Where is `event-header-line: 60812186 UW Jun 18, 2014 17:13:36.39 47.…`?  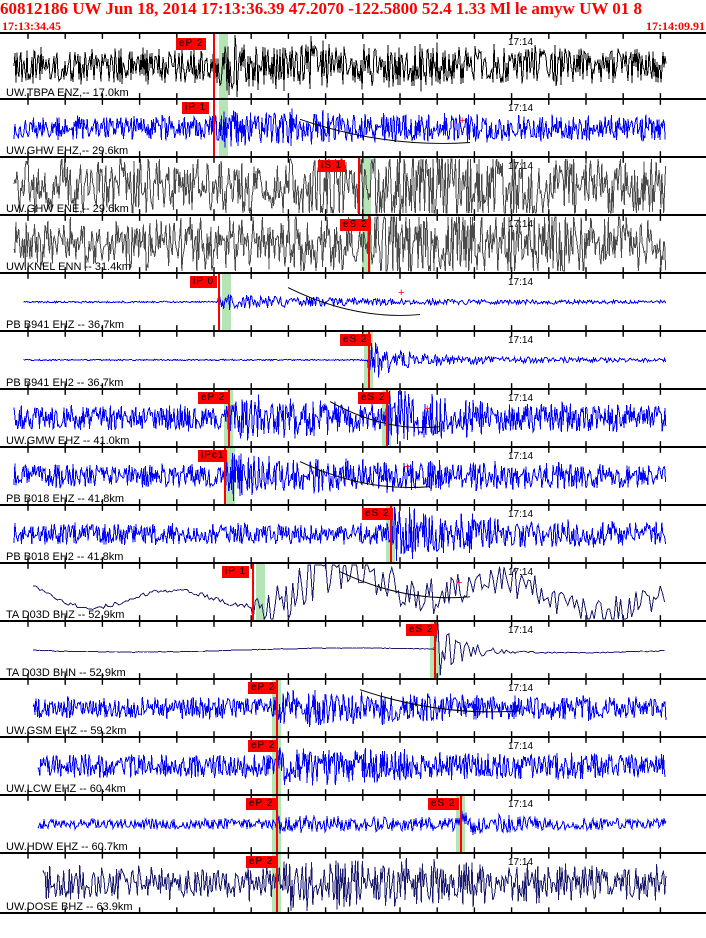
event-header-line: 60812186 UW Jun 18, 2014 17:13:36.39 47.… is located at coordinates (321, 9).